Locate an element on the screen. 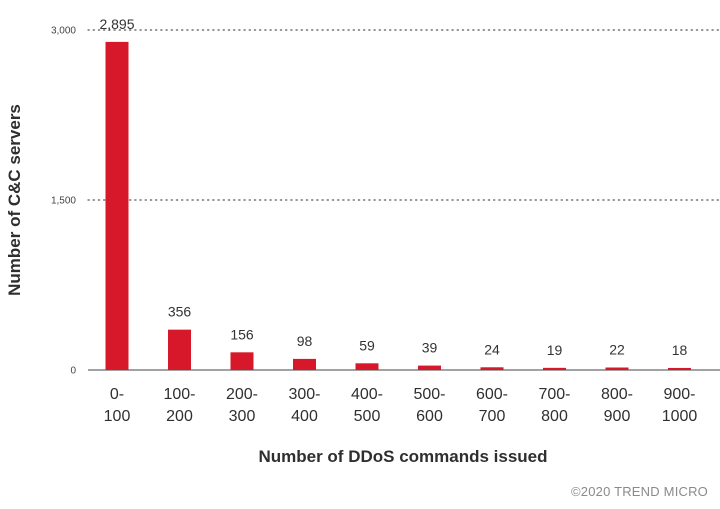 The width and height of the screenshot is (720, 509). data-label-400-500: 59 is located at coordinates (367, 345).